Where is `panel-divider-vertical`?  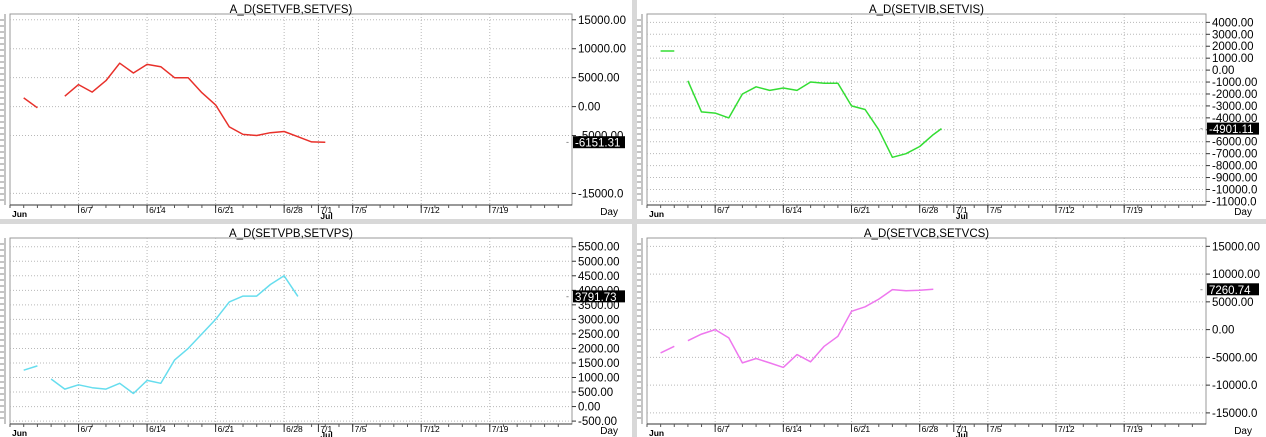
panel-divider-vertical is located at coordinates (634, 218).